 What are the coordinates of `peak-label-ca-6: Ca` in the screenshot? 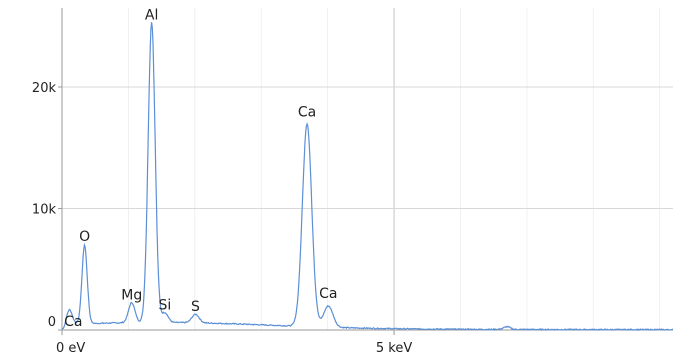 It's located at (307, 113).